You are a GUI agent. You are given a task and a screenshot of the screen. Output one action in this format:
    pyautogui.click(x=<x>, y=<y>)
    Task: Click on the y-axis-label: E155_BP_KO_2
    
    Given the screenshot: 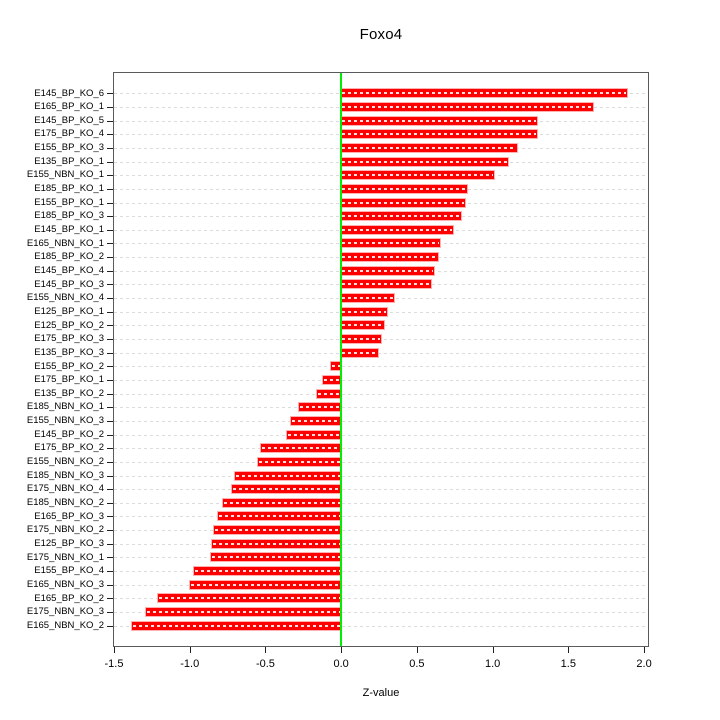 What is the action you would take?
    pyautogui.click(x=69, y=366)
    